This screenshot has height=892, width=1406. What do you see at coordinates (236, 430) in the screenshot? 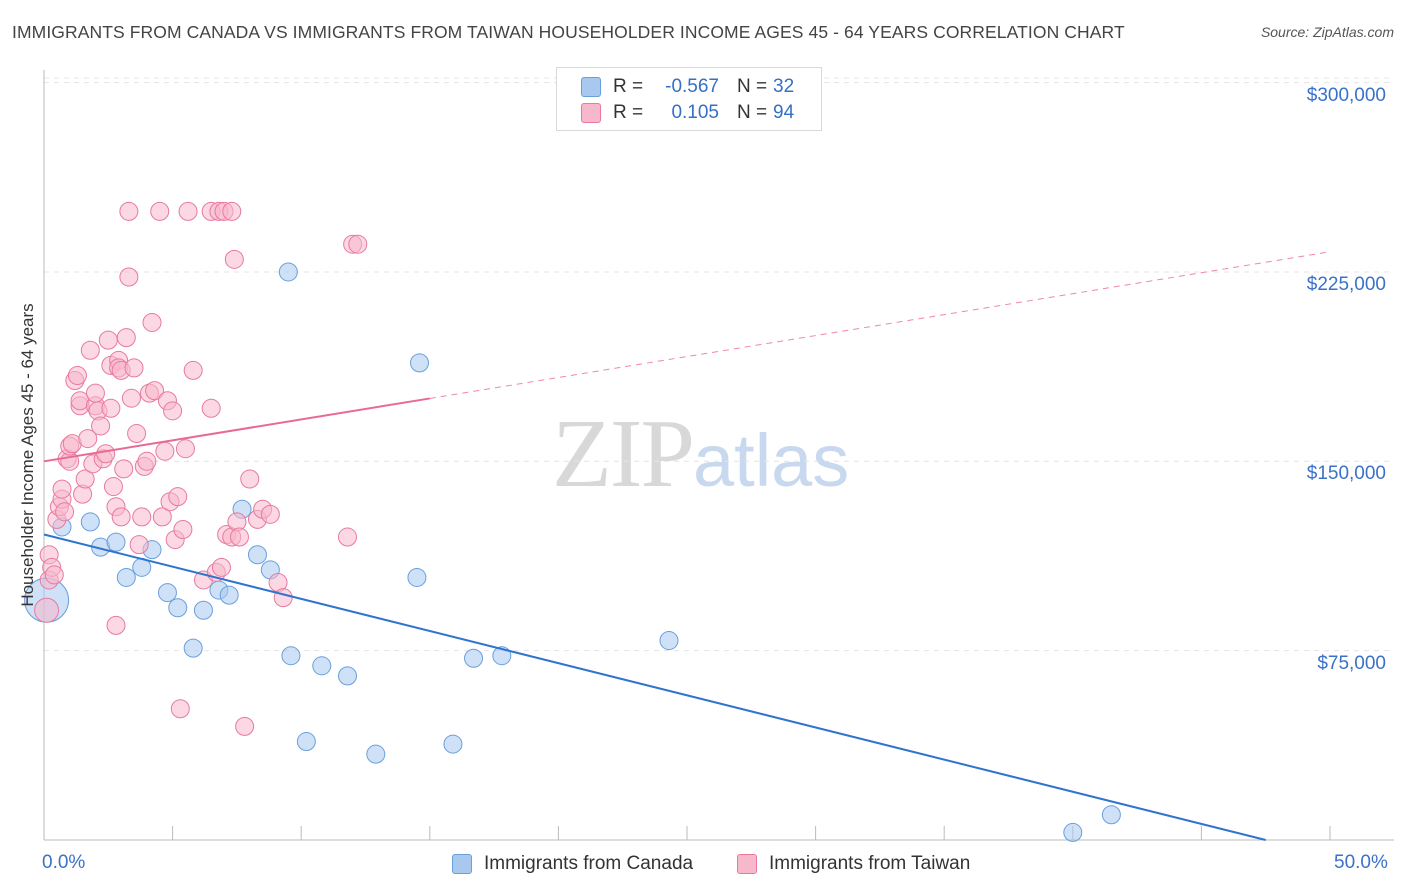
I see `trend-line-taiwan-solid` at bounding box center [236, 430].